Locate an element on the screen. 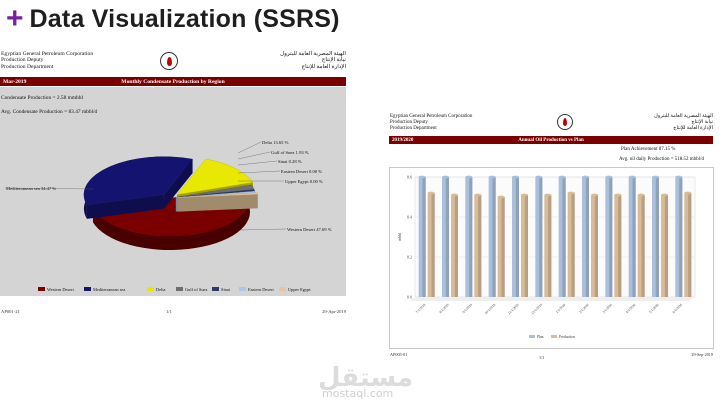 The width and height of the screenshot is (725, 409). x-tick-label: 3/1/2020 is located at coordinates (608, 309).